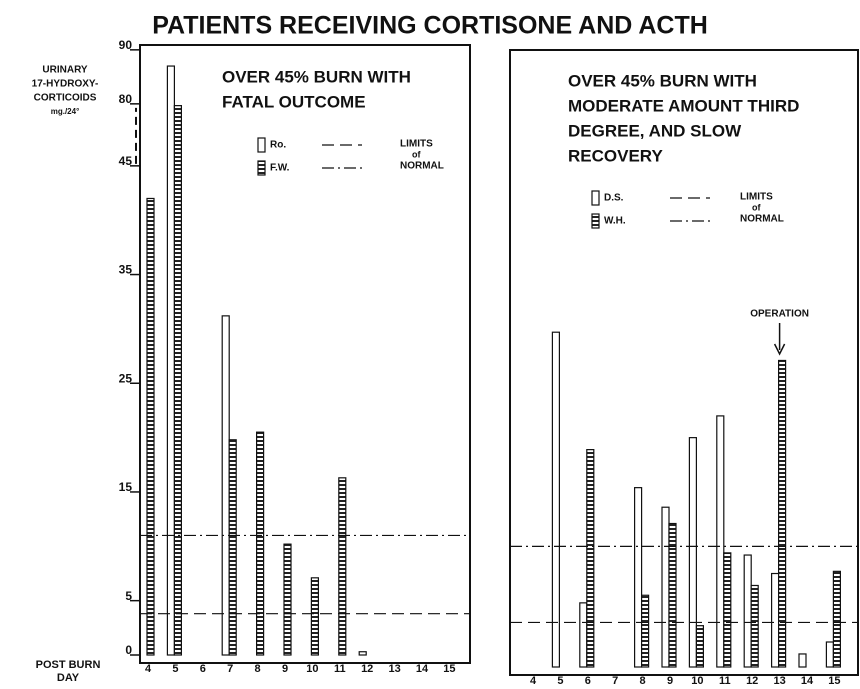 The width and height of the screenshot is (860, 689). Describe the element at coordinates (65, 84) in the screenshot. I see `y-axis-label: 17-HYDROXY-` at that location.